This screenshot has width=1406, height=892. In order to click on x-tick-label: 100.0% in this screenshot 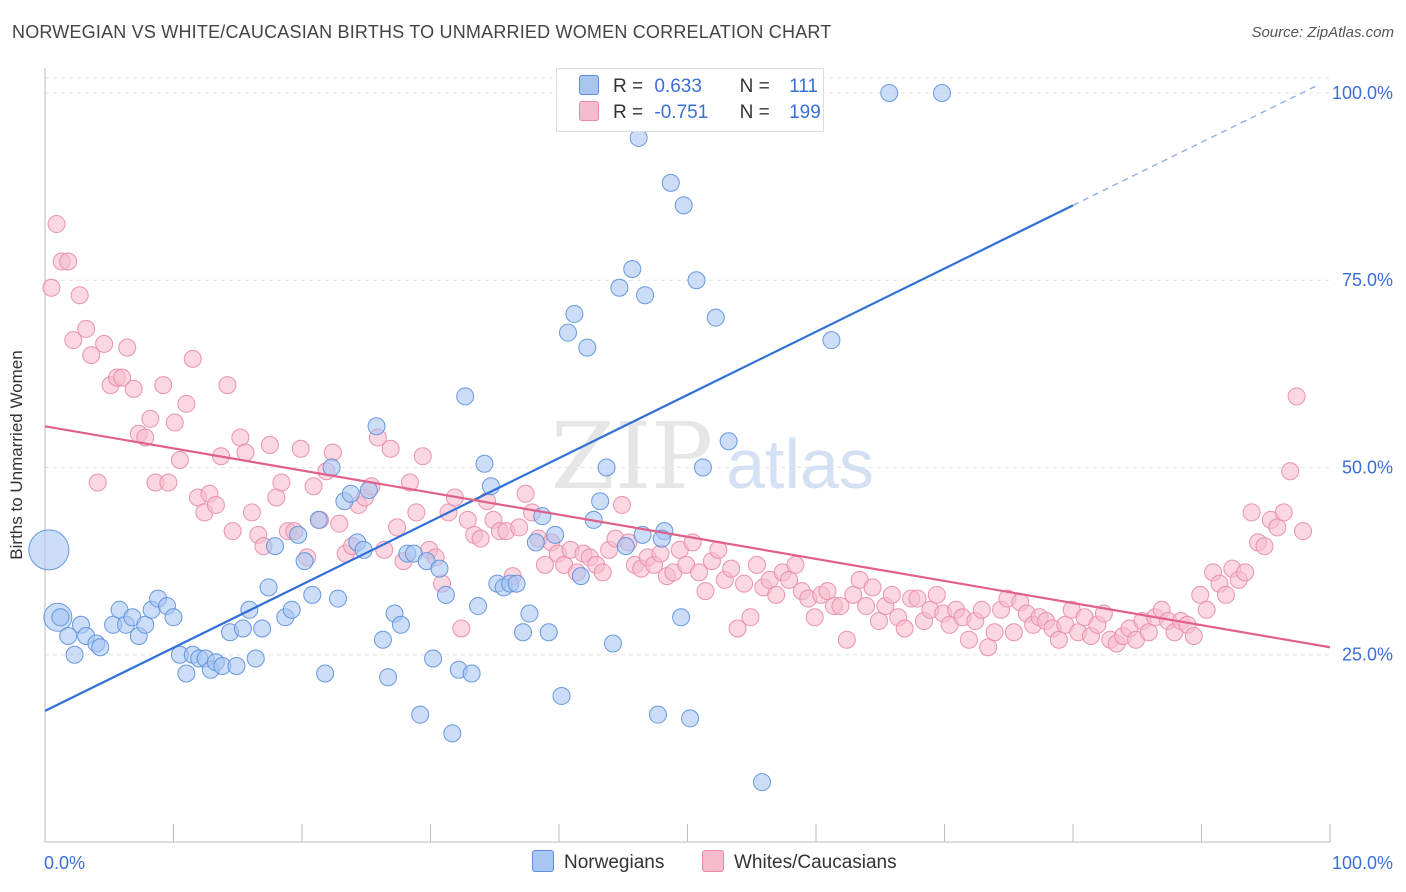, I will do `click(1362, 863)`.